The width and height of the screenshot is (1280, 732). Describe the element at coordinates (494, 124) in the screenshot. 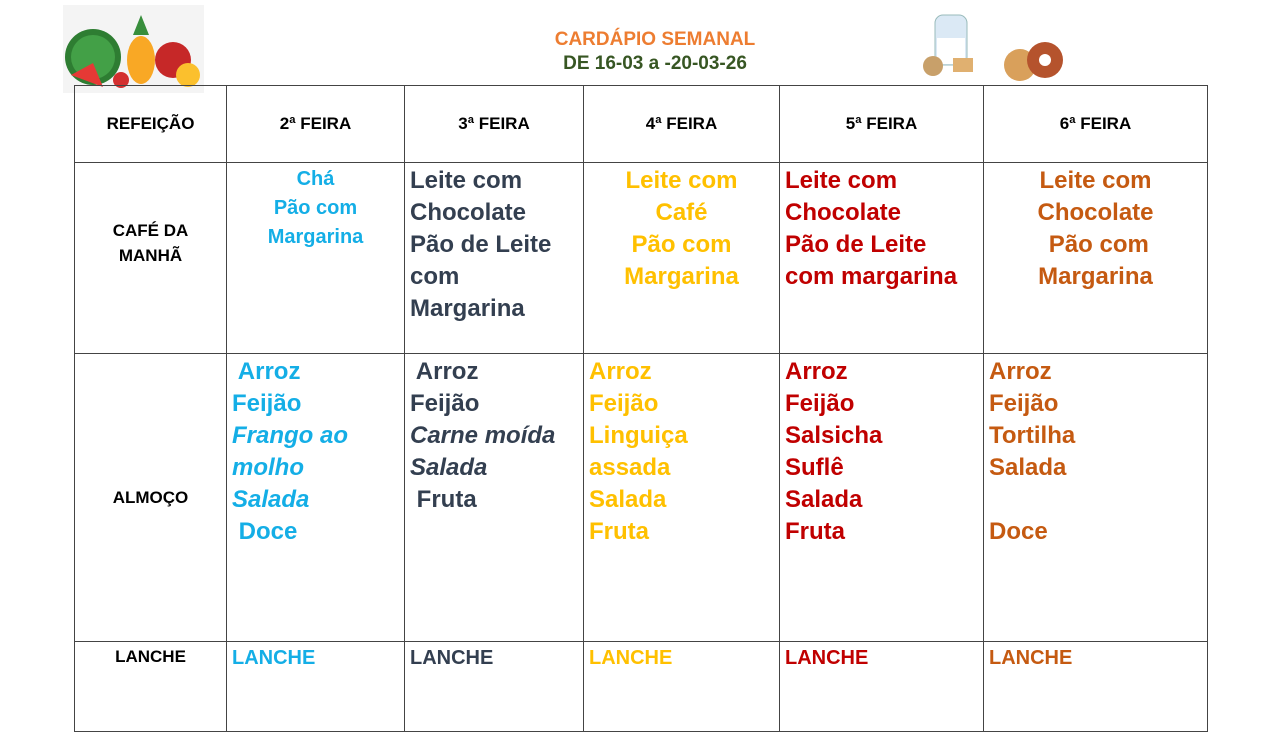

I see `day-header: 3ª FEIRA` at that location.